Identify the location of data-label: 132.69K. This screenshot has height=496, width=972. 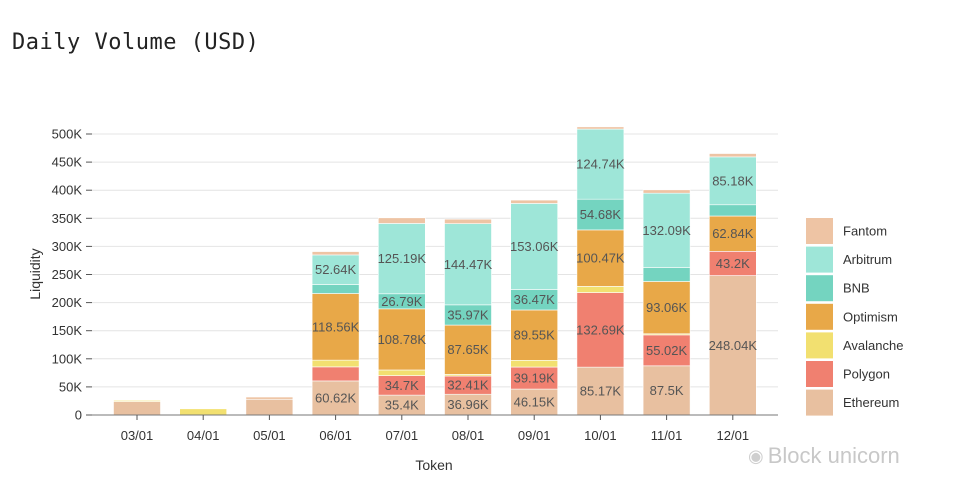
(600, 329).